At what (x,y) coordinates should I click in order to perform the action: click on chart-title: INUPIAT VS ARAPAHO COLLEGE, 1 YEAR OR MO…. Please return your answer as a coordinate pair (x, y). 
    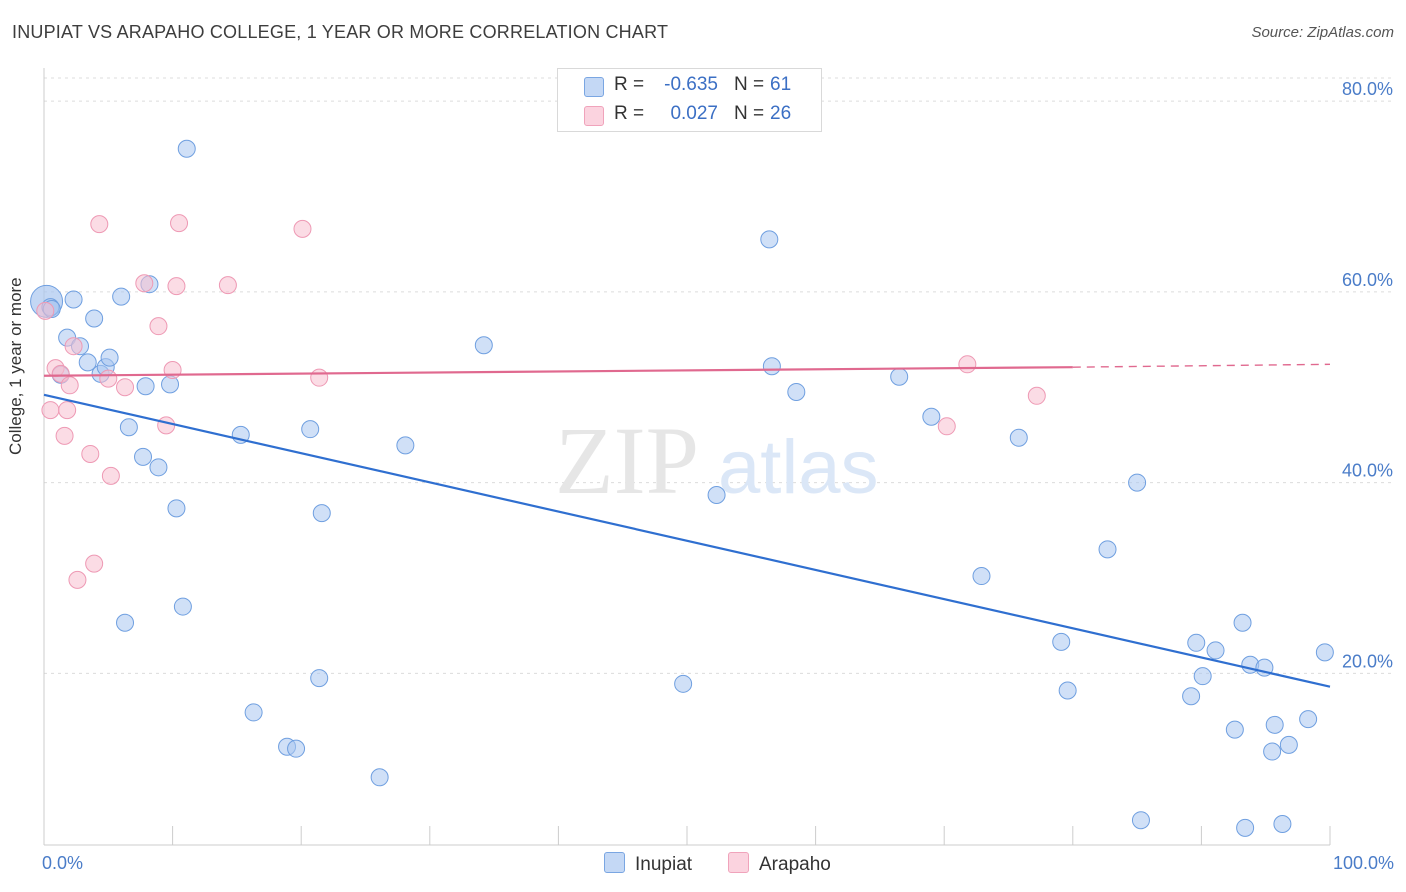
    Looking at the image, I should click on (340, 32).